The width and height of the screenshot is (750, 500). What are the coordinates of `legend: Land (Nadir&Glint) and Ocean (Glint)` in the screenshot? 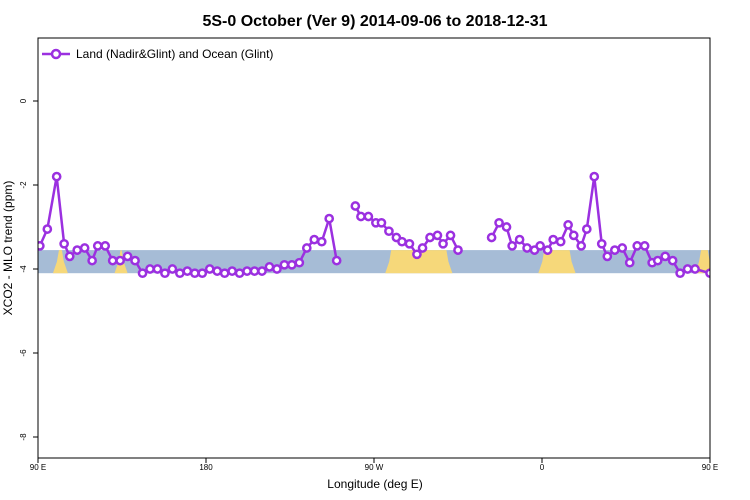 It's located at (157, 54).